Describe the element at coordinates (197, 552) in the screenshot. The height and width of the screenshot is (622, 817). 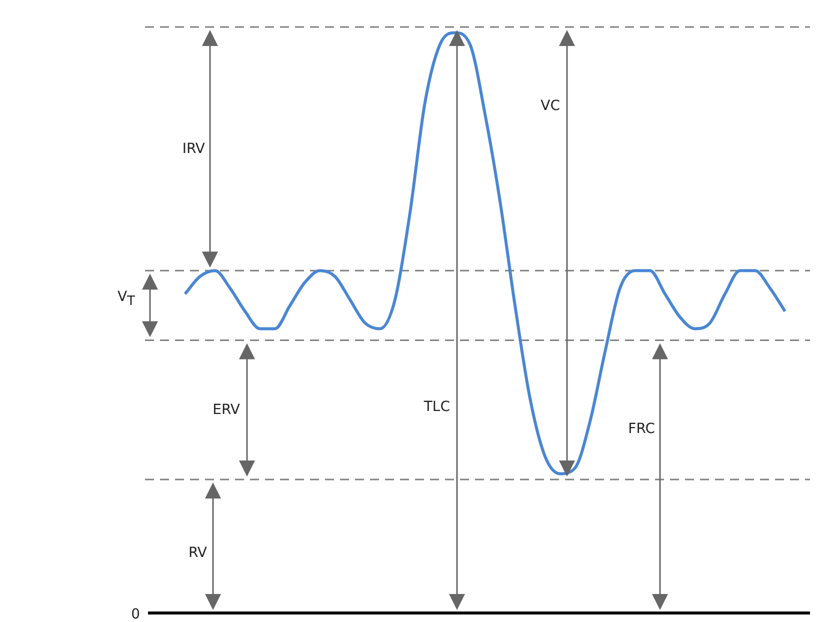
I see `annotation: RV` at that location.